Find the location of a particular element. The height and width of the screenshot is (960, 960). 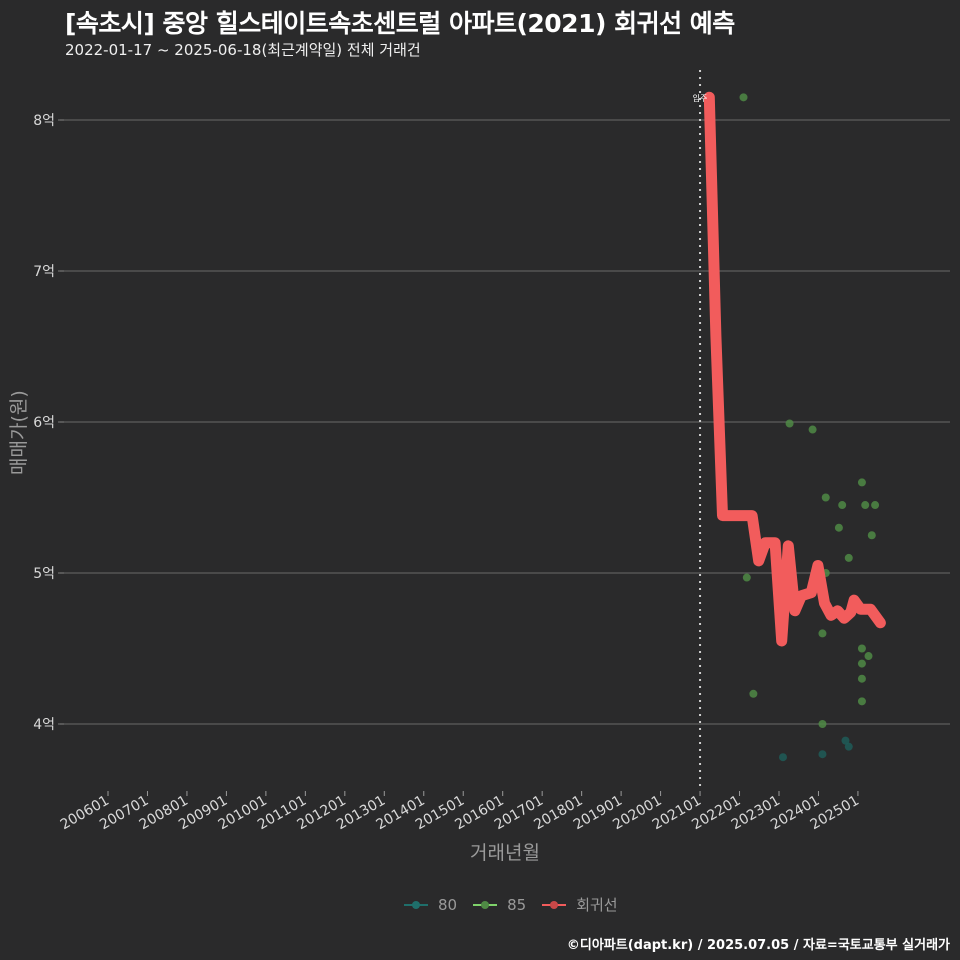

y-tick-label: 5억 is located at coordinates (44, 574).